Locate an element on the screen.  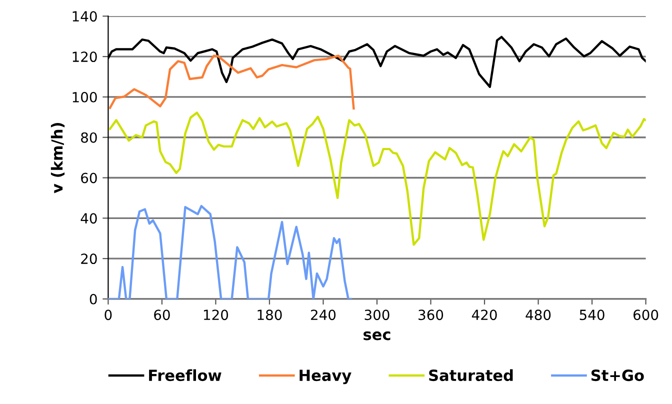
x-tick-label: 300 is located at coordinates (377, 315).